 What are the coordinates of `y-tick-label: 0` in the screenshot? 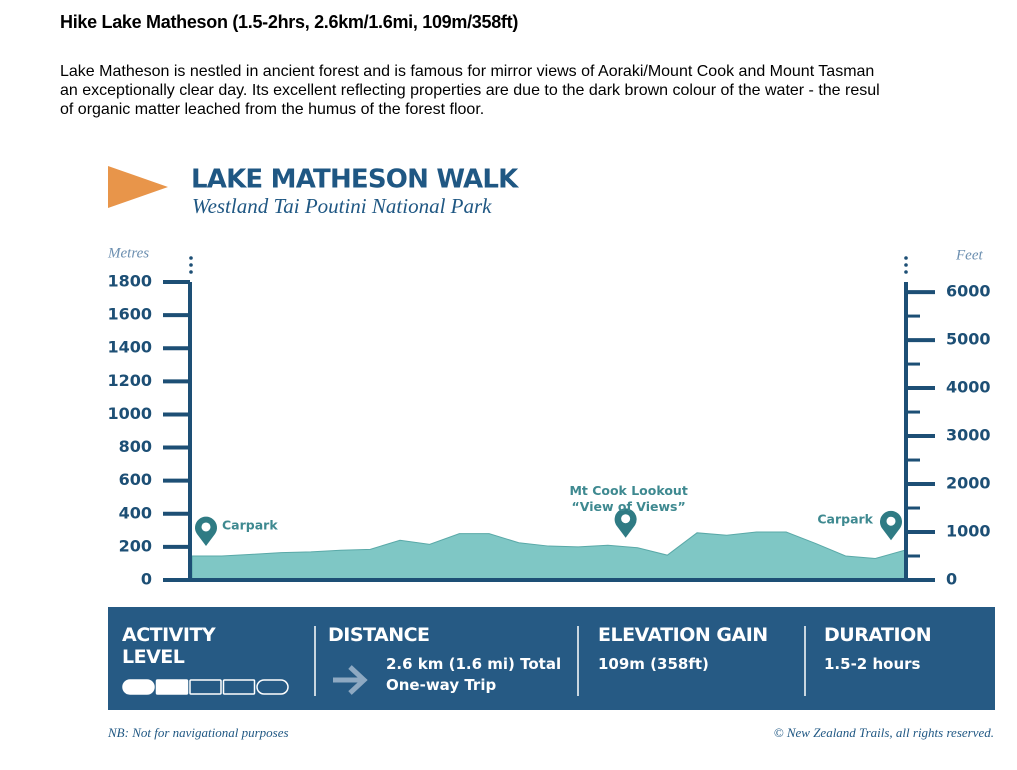 It's located at (146, 579).